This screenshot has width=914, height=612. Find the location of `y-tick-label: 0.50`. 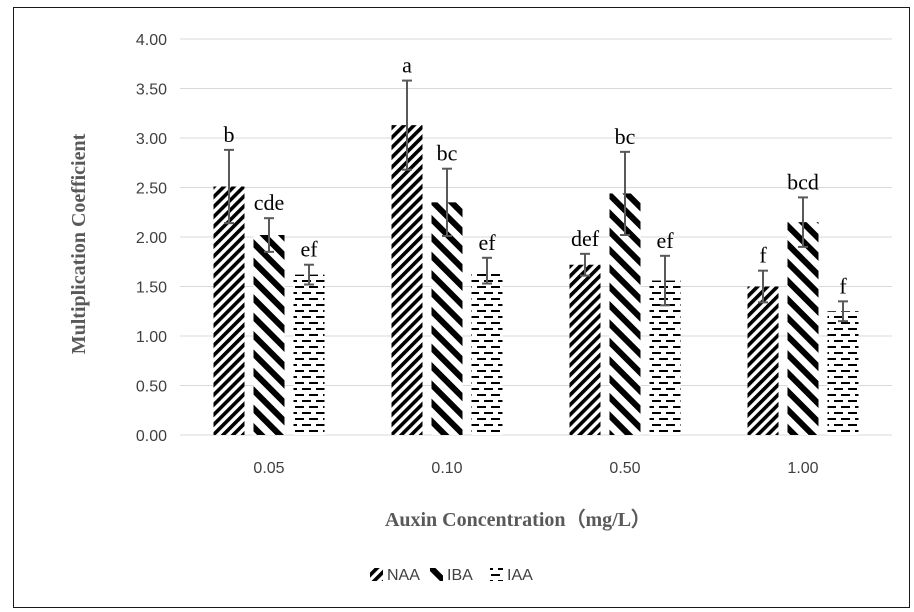

y-tick-label: 0.50 is located at coordinates (151, 387).